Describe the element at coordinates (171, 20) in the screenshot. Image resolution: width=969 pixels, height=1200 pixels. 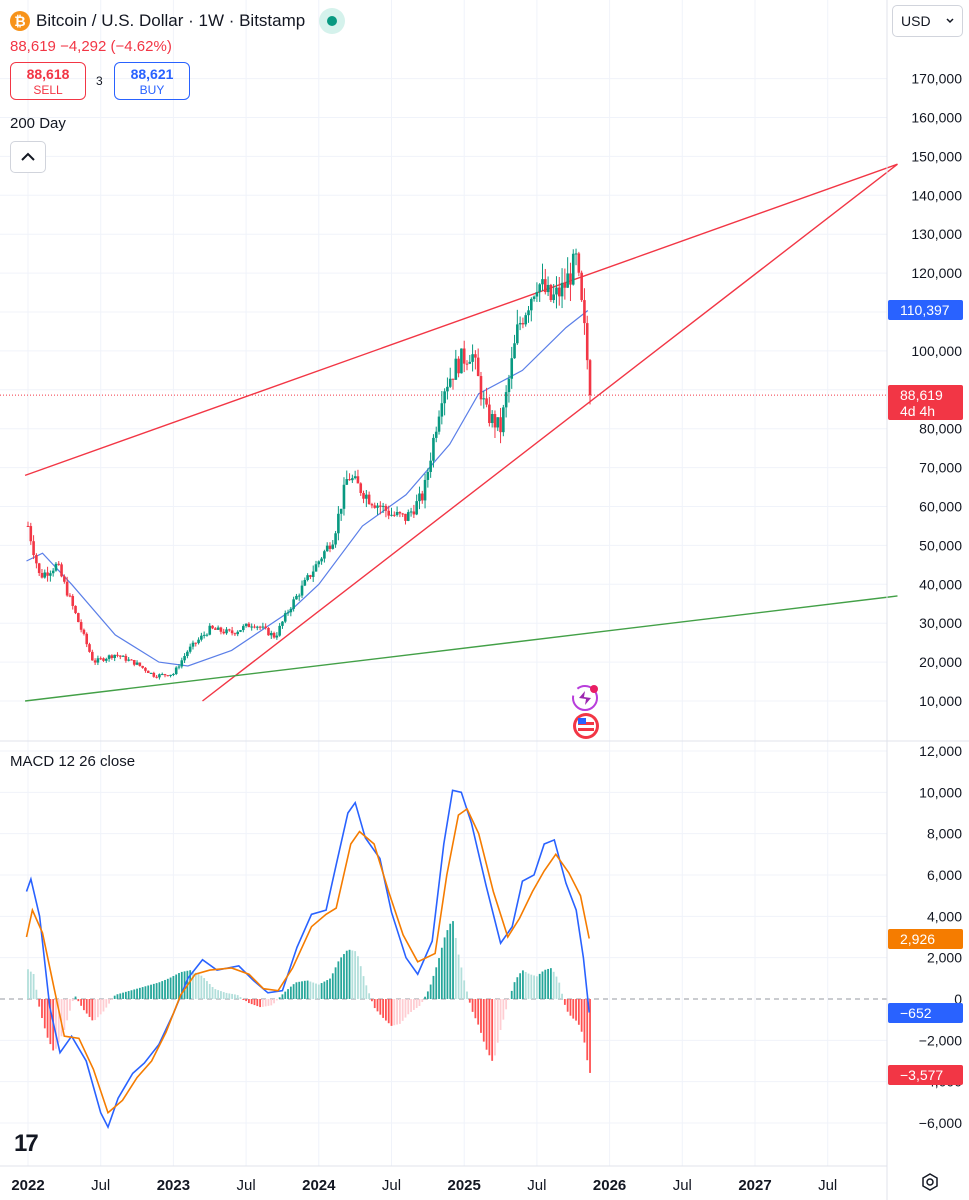
I see `symbol-title: Bitcoin / U.S. Dollar · 1W · Bitstamp` at that location.